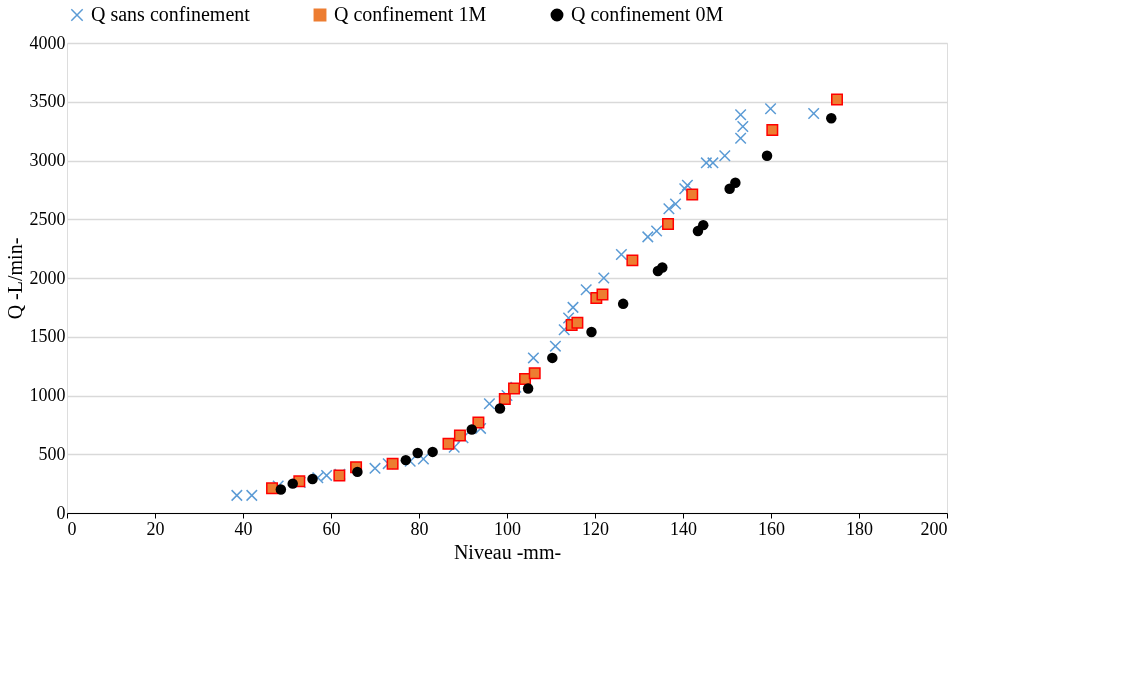  Describe the element at coordinates (47, 160) in the screenshot. I see `y-tick-label: 3000` at that location.